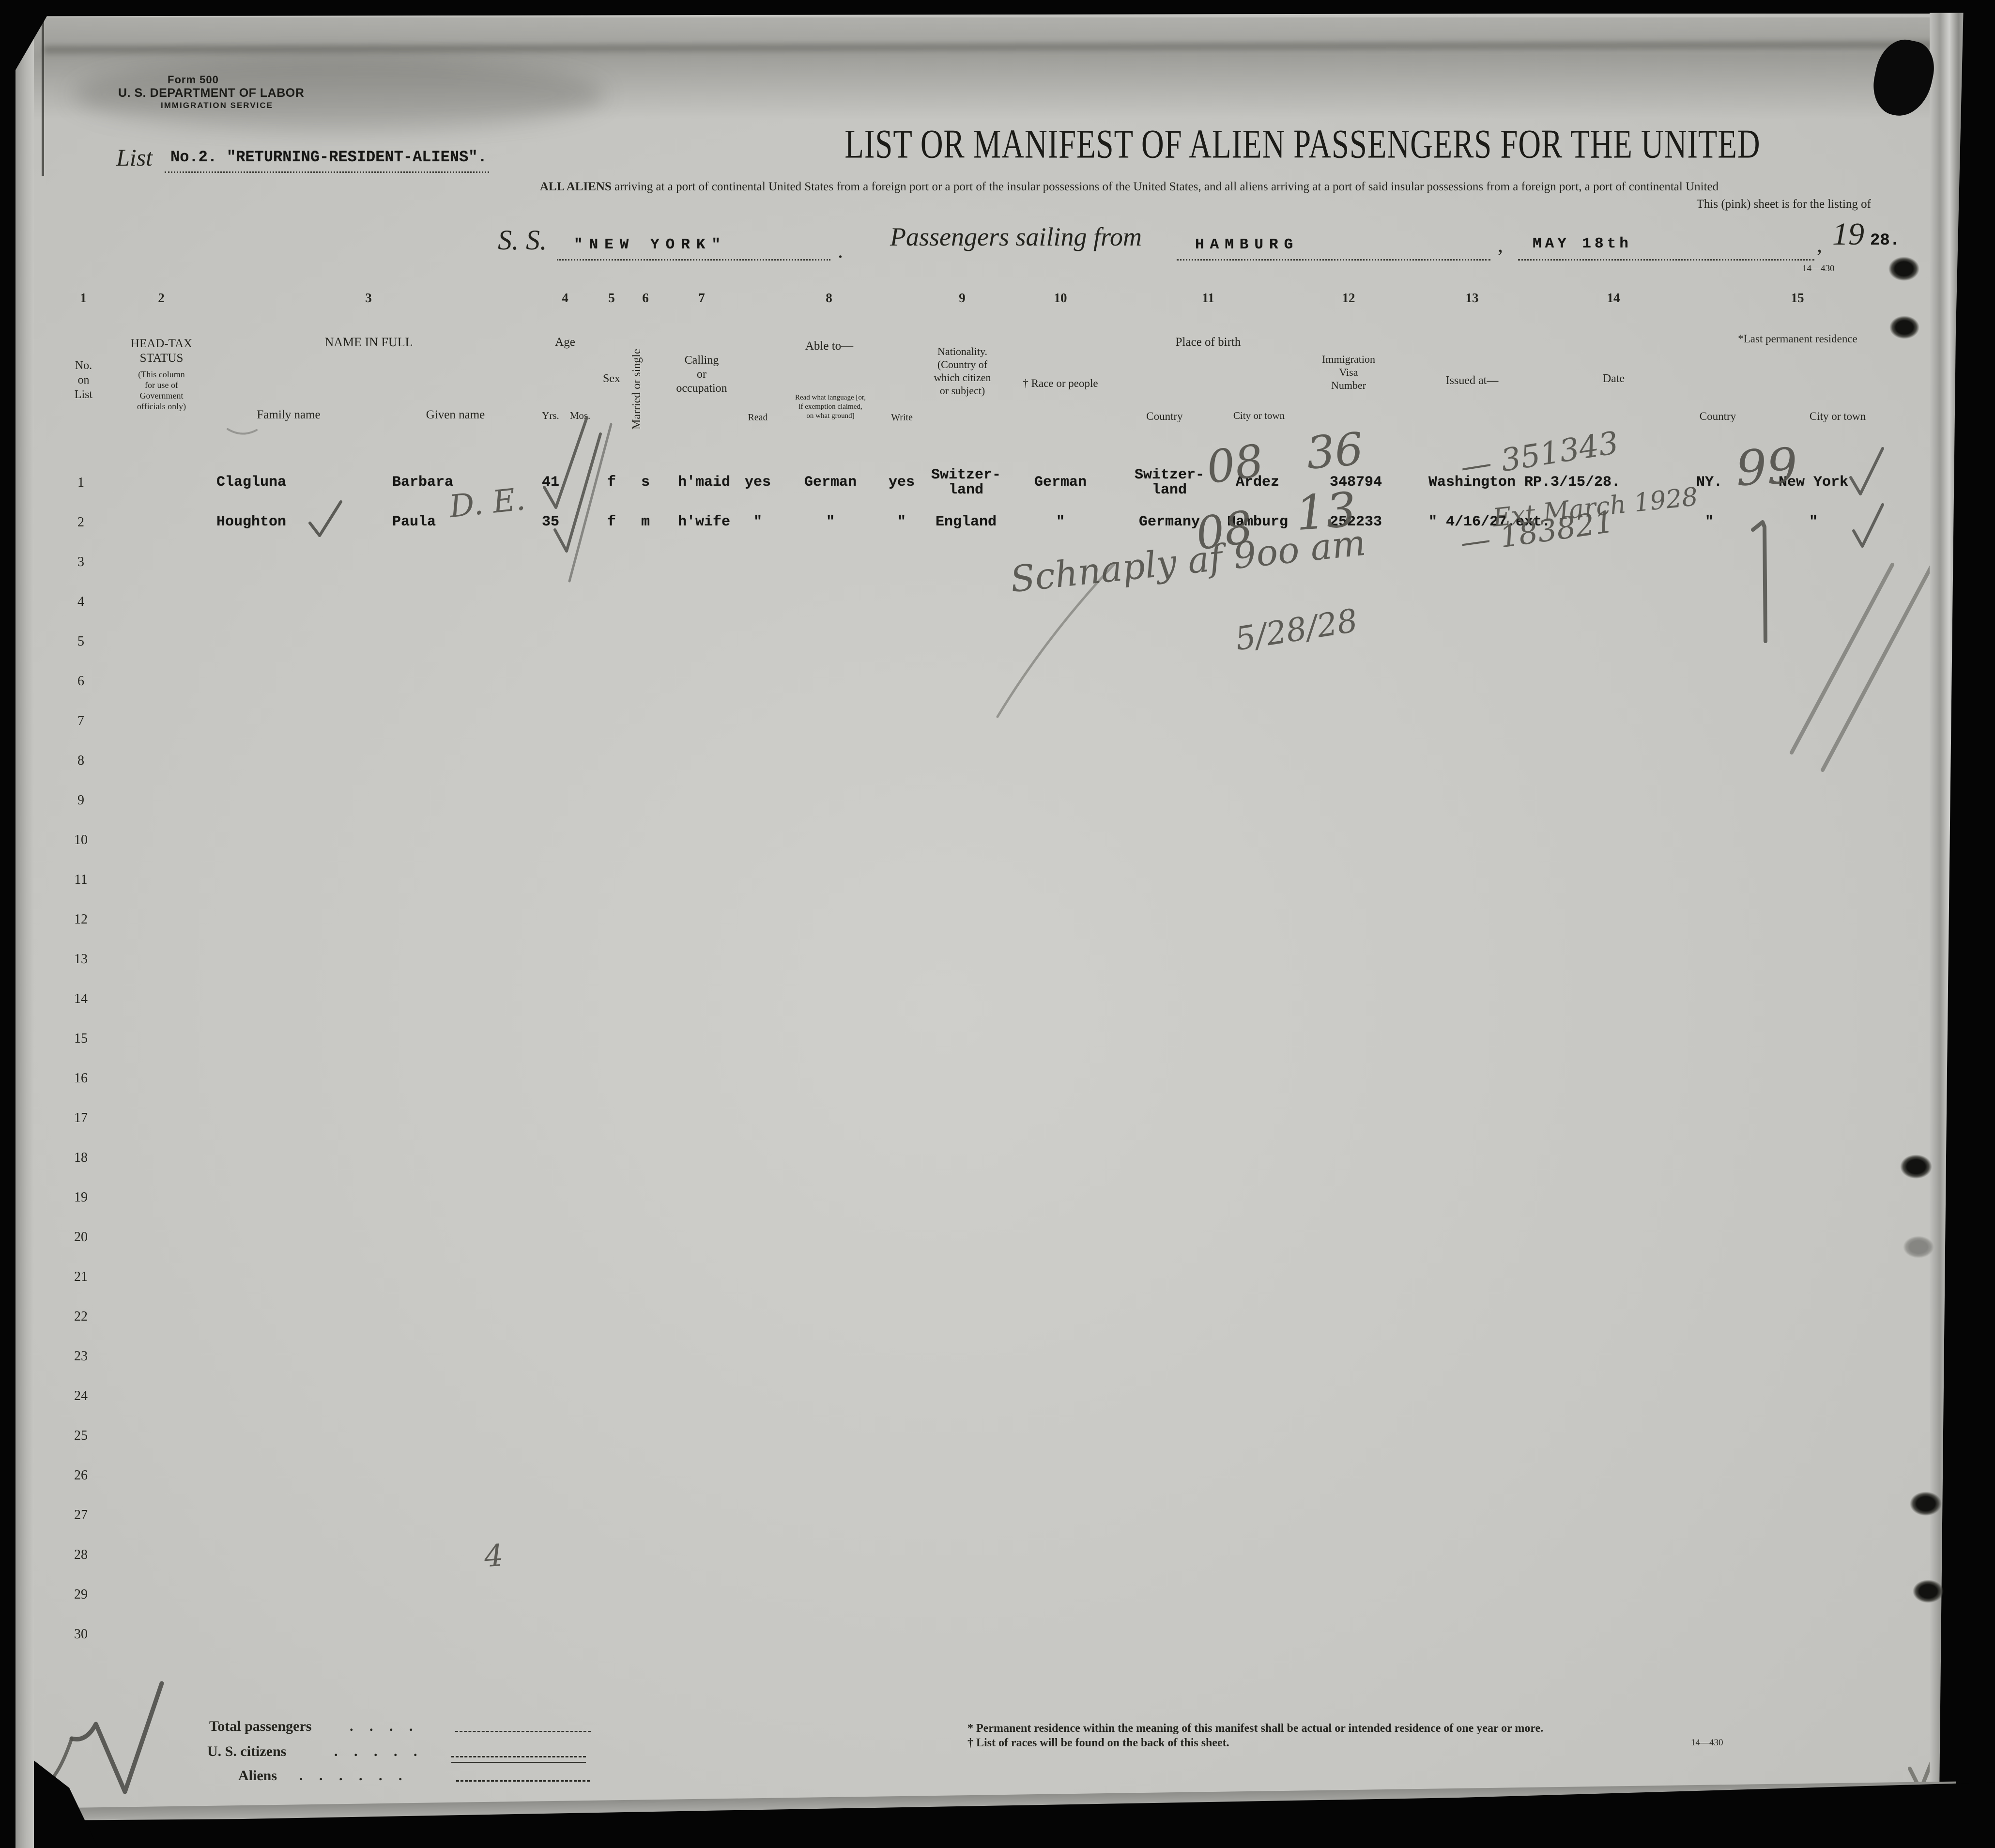 The width and height of the screenshot is (1995, 1848). What do you see at coordinates (1472, 381) in the screenshot?
I see `header-issued: Issued at—` at bounding box center [1472, 381].